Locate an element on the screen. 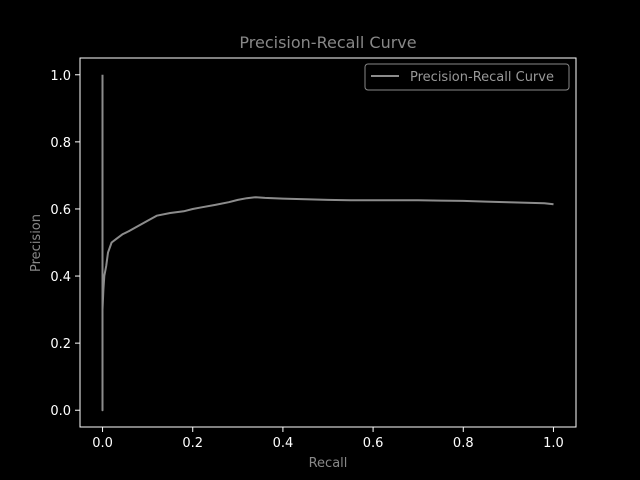 Image resolution: width=640 pixels, height=480 pixels. y-tick-label: 0.0 is located at coordinates (60, 411).